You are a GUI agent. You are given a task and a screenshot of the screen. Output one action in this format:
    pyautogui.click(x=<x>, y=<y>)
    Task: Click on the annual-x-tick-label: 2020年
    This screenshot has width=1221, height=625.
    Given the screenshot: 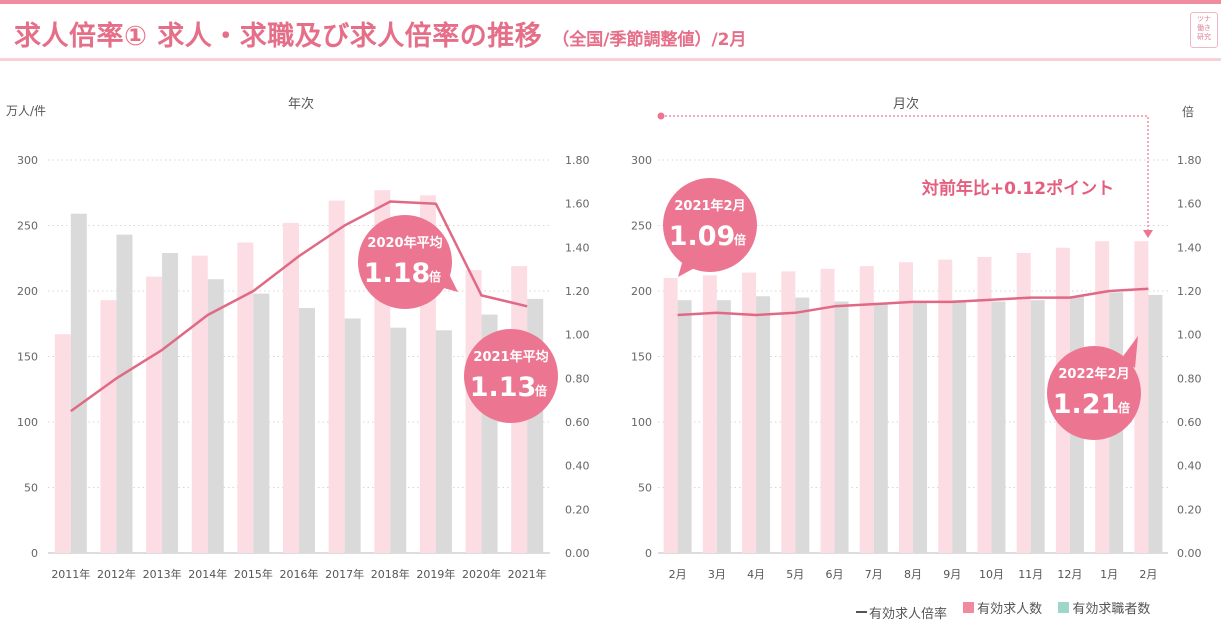 What is the action you would take?
    pyautogui.click(x=481, y=574)
    